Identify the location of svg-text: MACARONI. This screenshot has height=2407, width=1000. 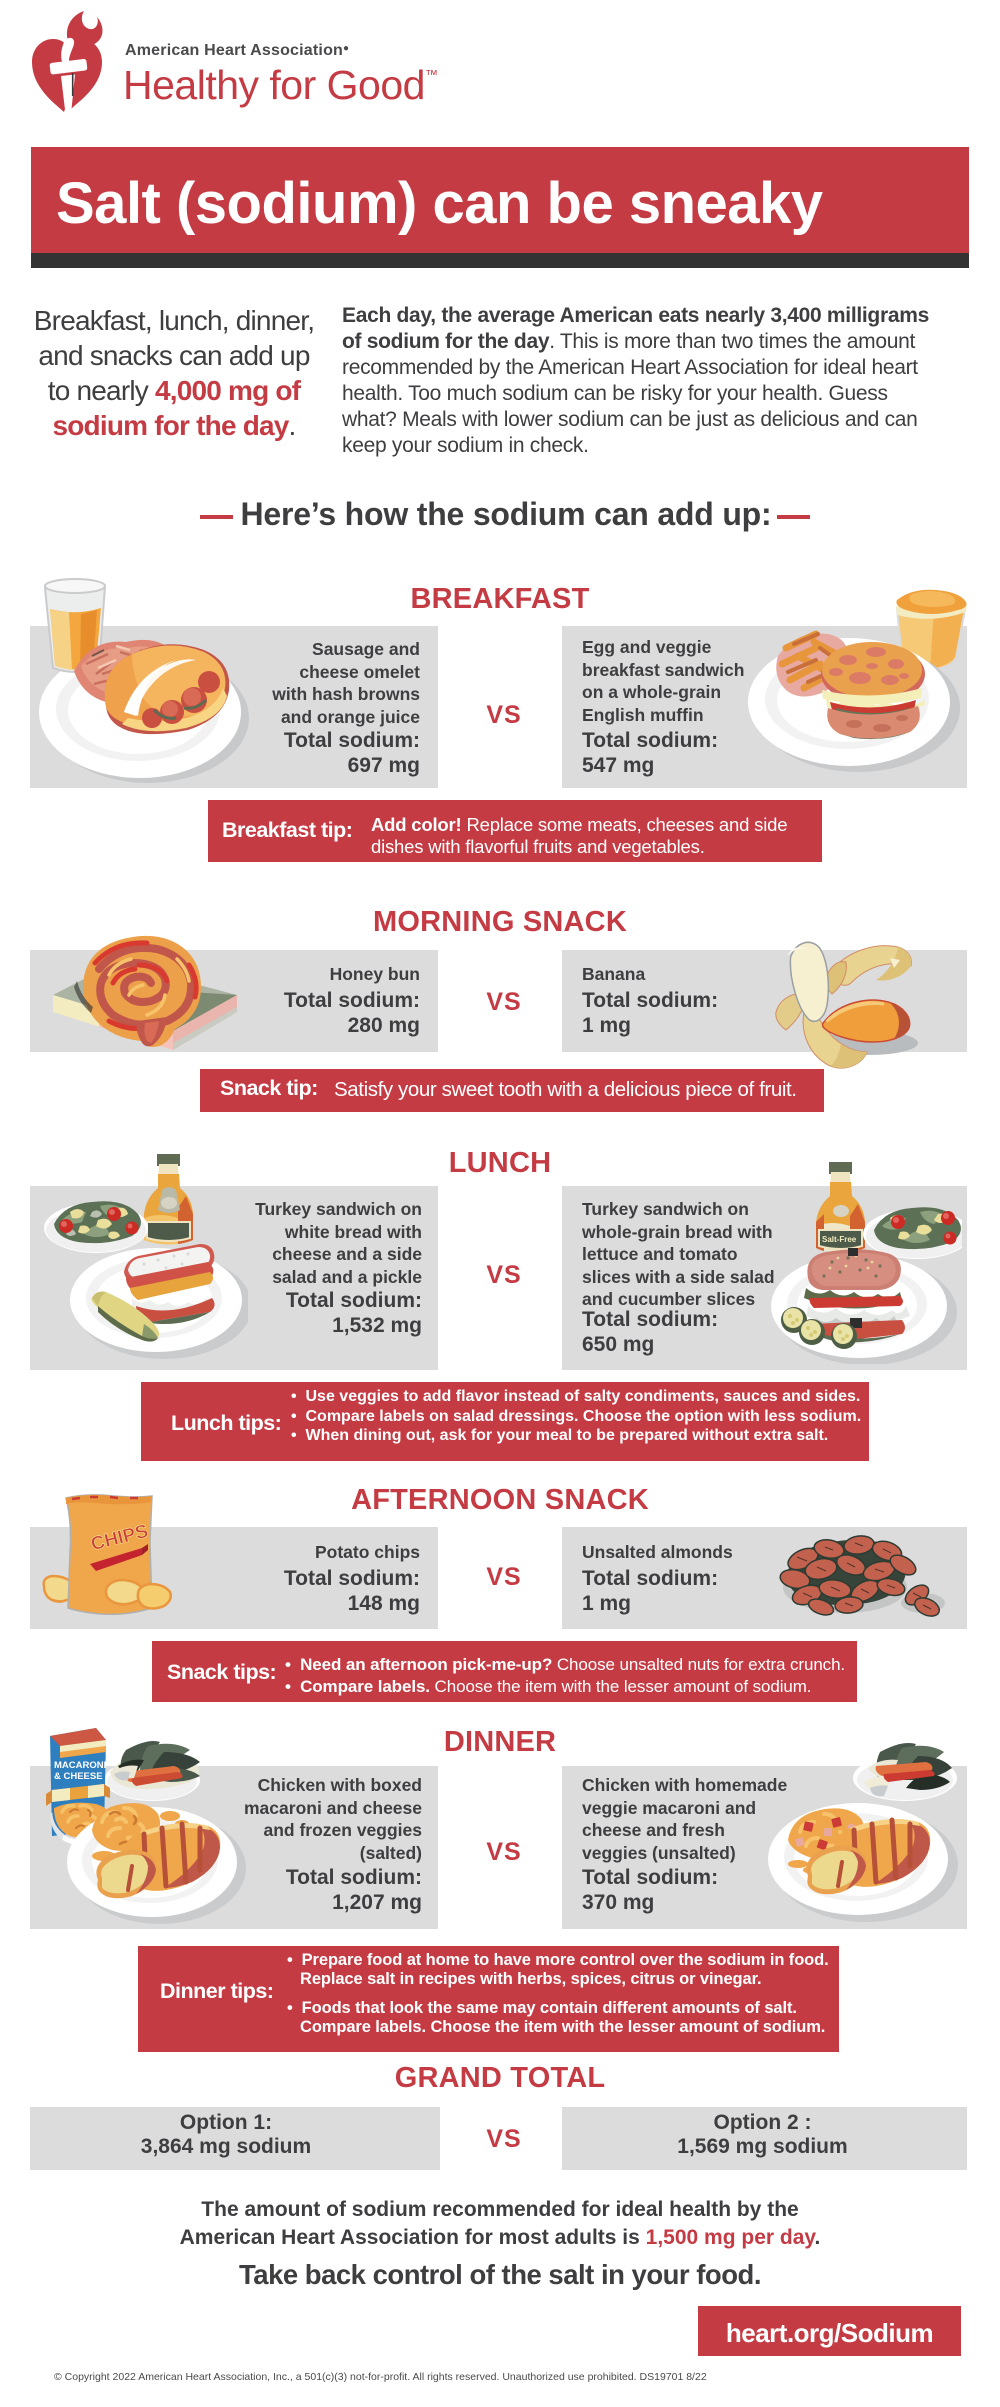
(80, 1765).